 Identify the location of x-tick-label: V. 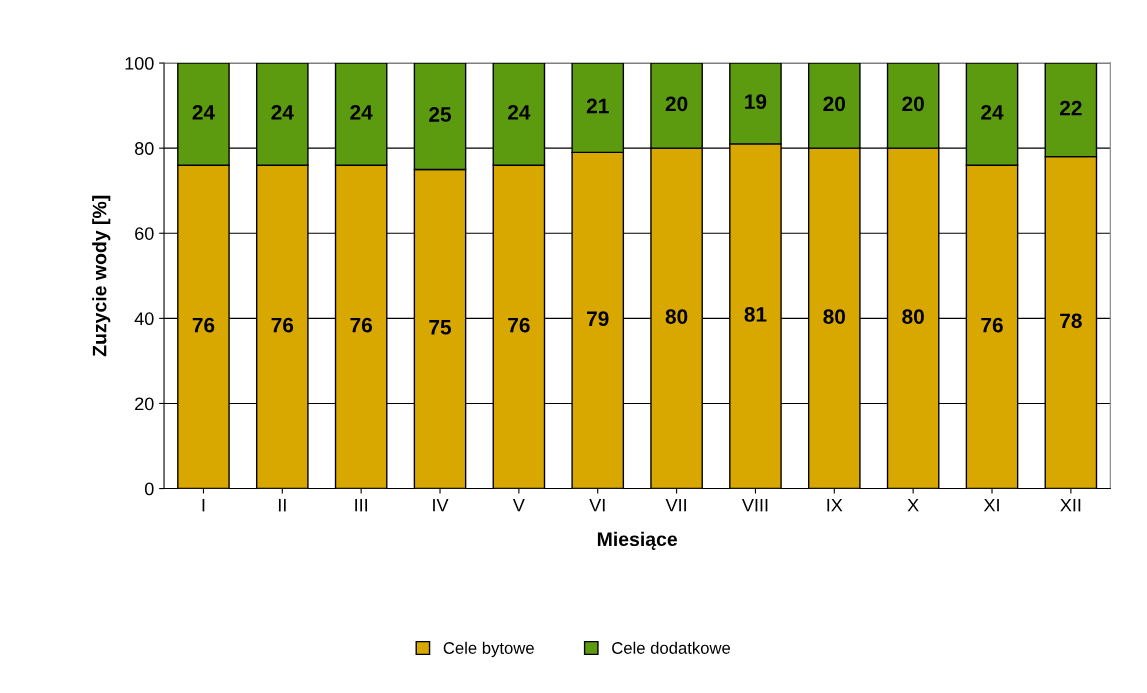
(518, 505).